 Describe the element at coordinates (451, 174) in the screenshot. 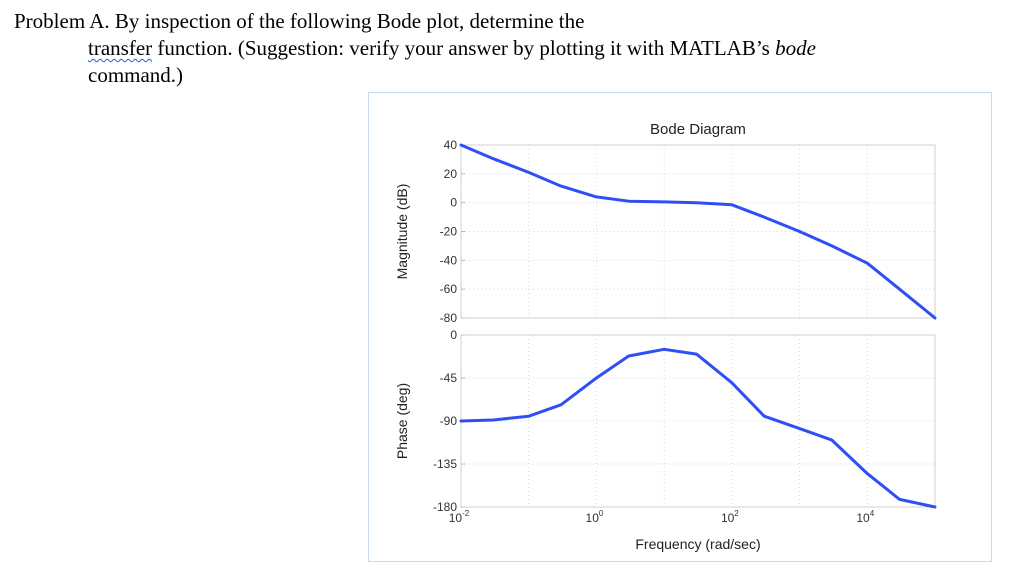

I see `magnitude-ytick-label: 20` at that location.